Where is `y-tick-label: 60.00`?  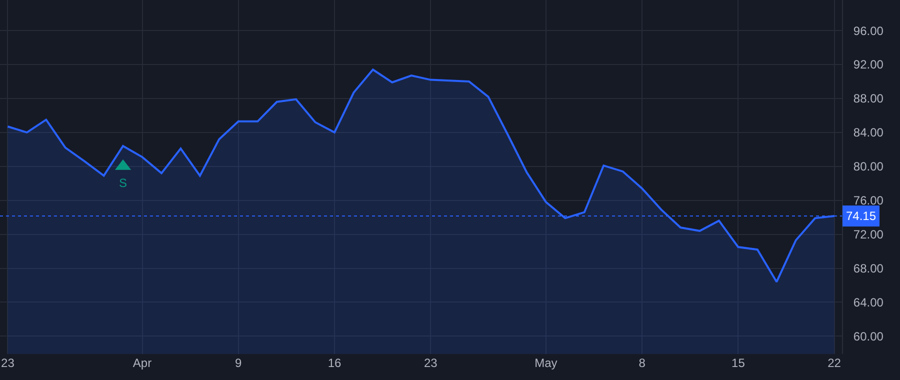
y-tick-label: 60.00 is located at coordinates (868, 336).